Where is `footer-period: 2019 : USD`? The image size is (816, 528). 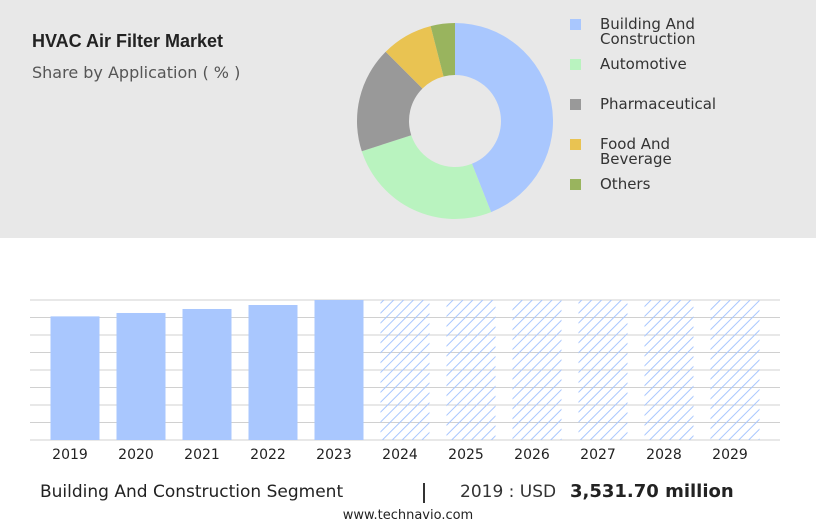 footer-period: 2019 : USD is located at coordinates (508, 492).